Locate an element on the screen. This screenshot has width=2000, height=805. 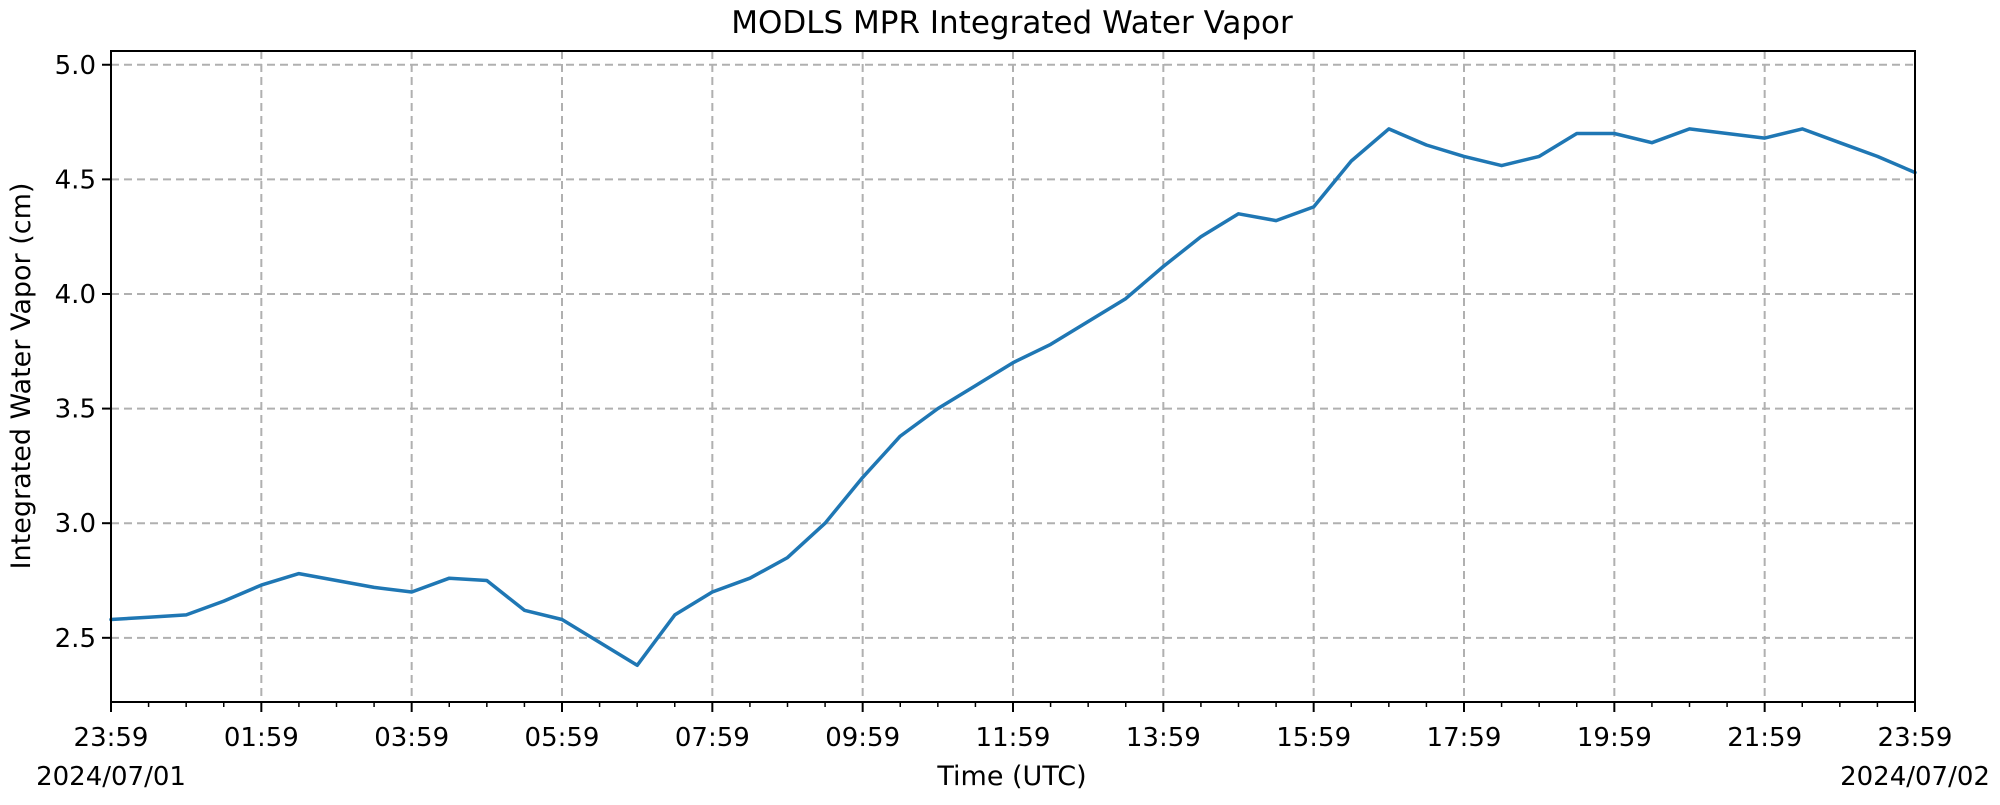
x-tick-label: 17:59 is located at coordinates (1464, 738).